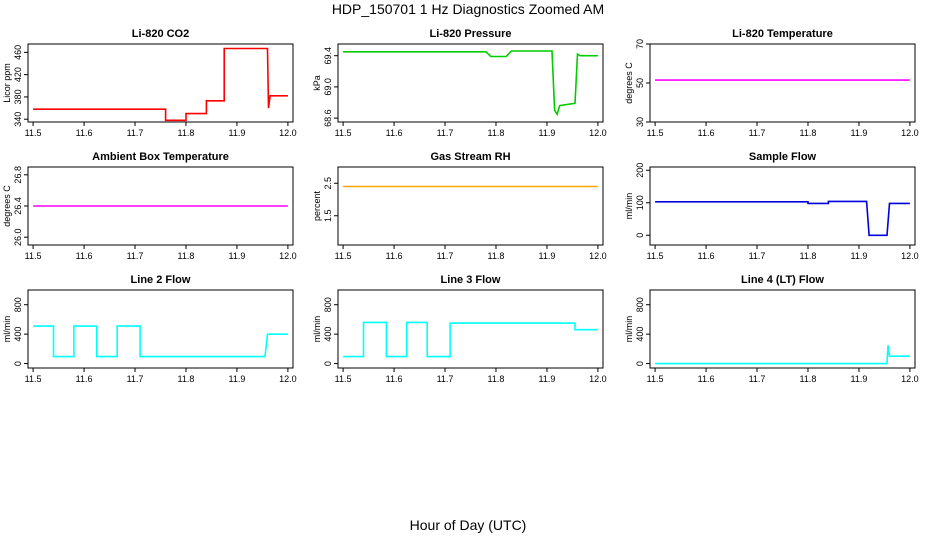  What do you see at coordinates (783, 157) in the screenshot?
I see `panel-title: Sample Flow` at bounding box center [783, 157].